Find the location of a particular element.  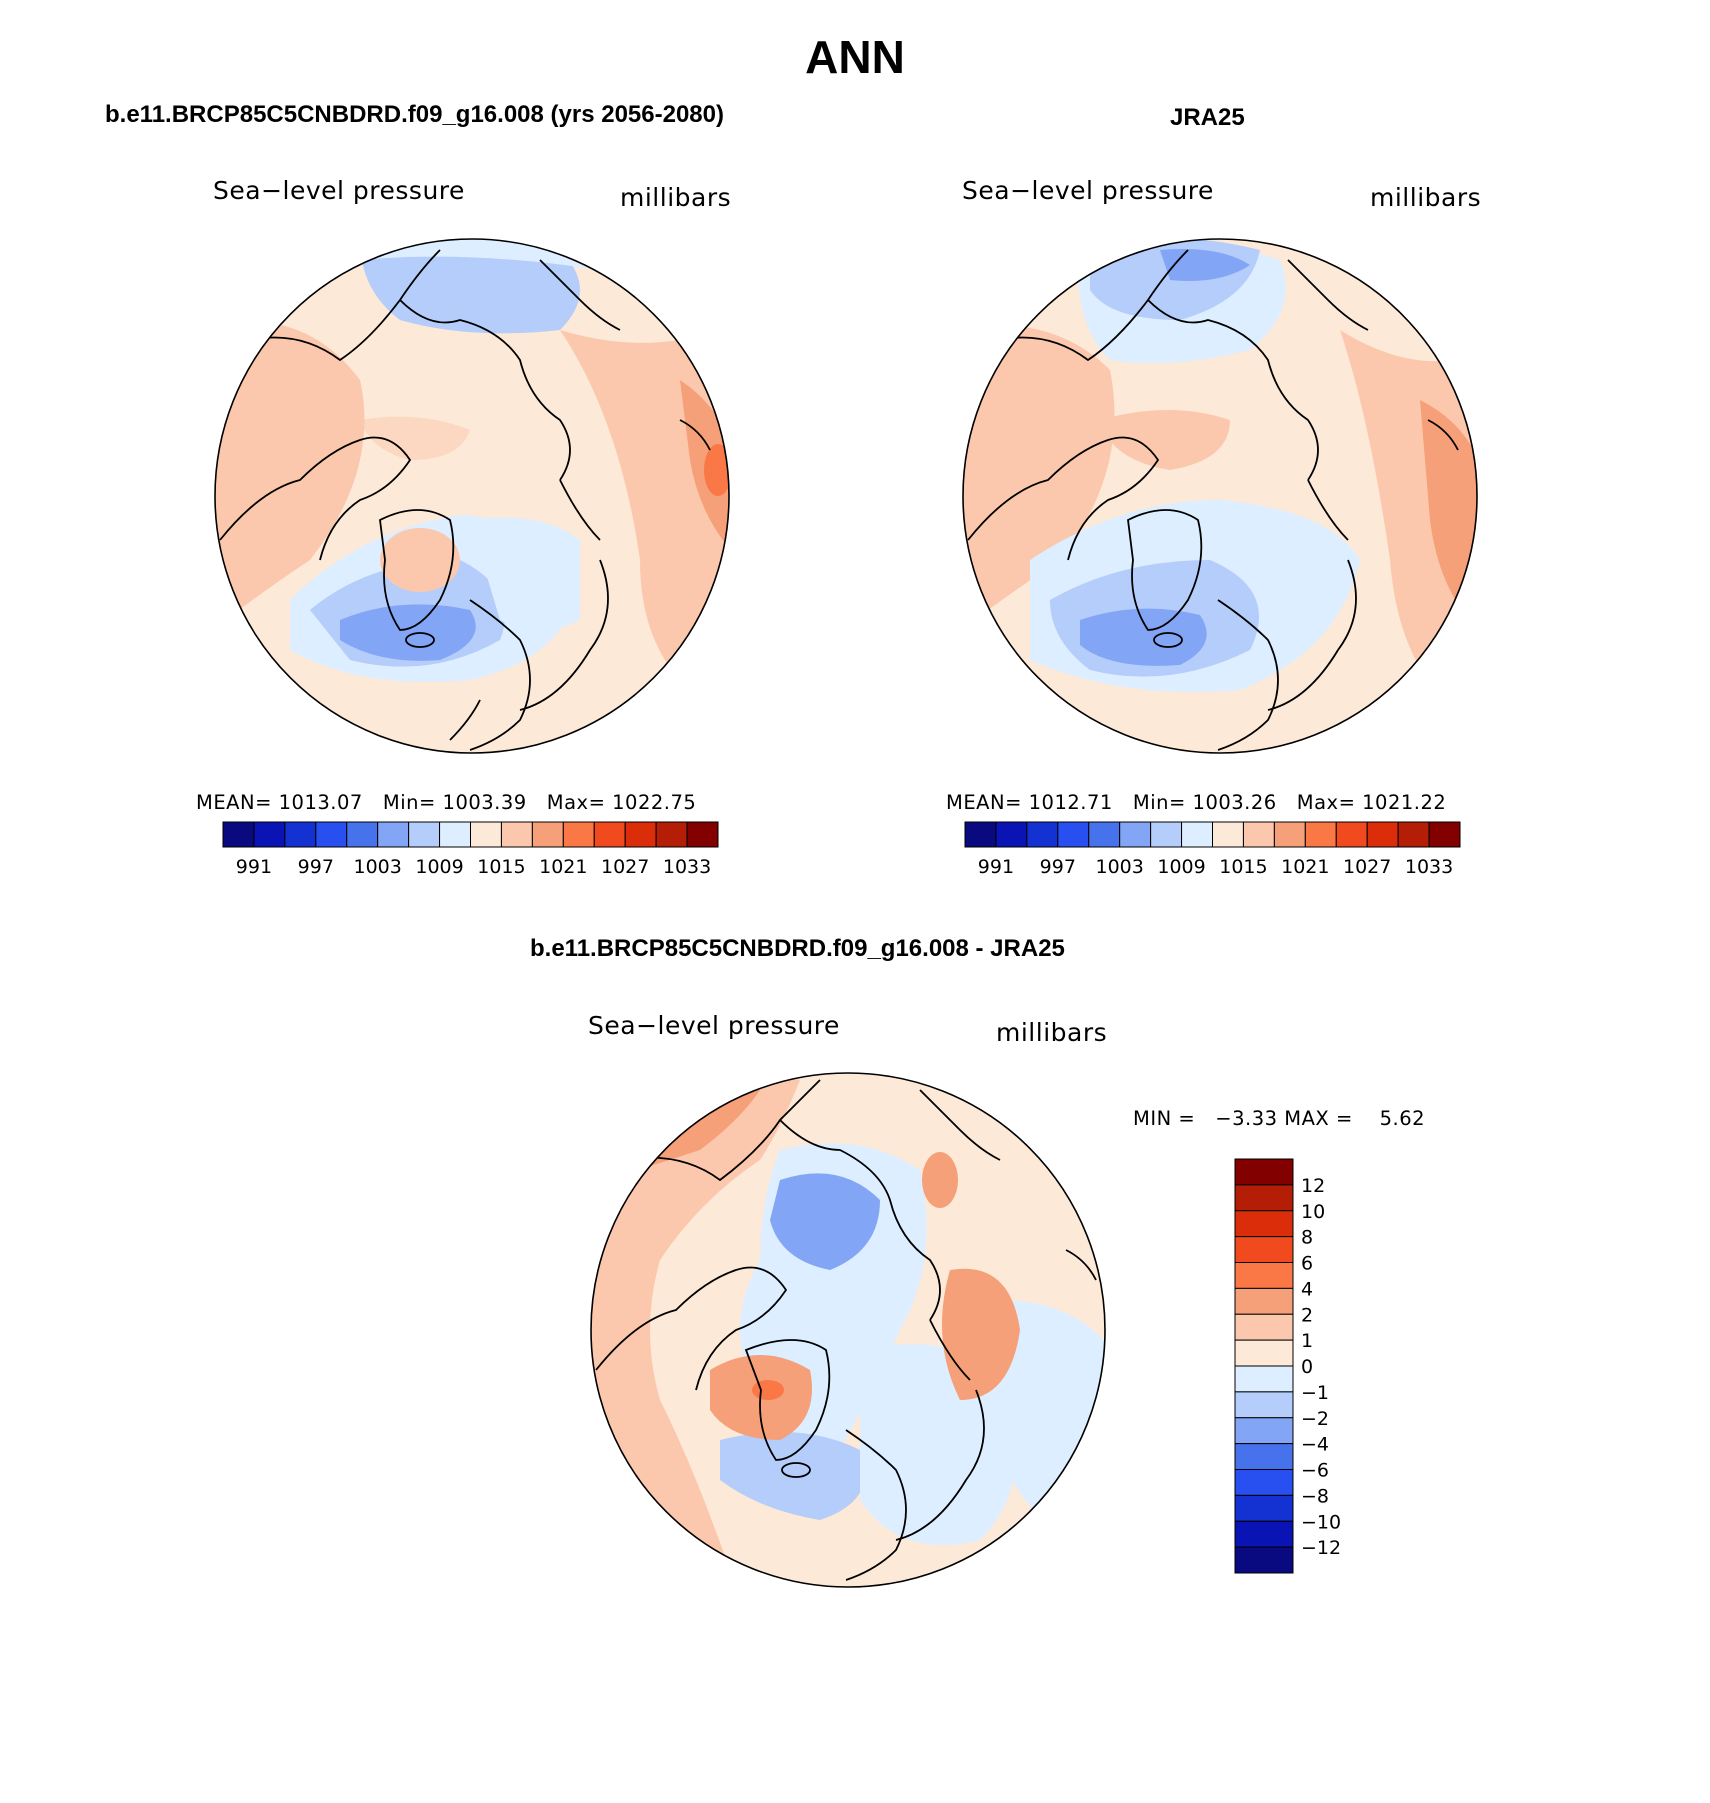

colorbar-tick-label: 12 is located at coordinates (1313, 1186).